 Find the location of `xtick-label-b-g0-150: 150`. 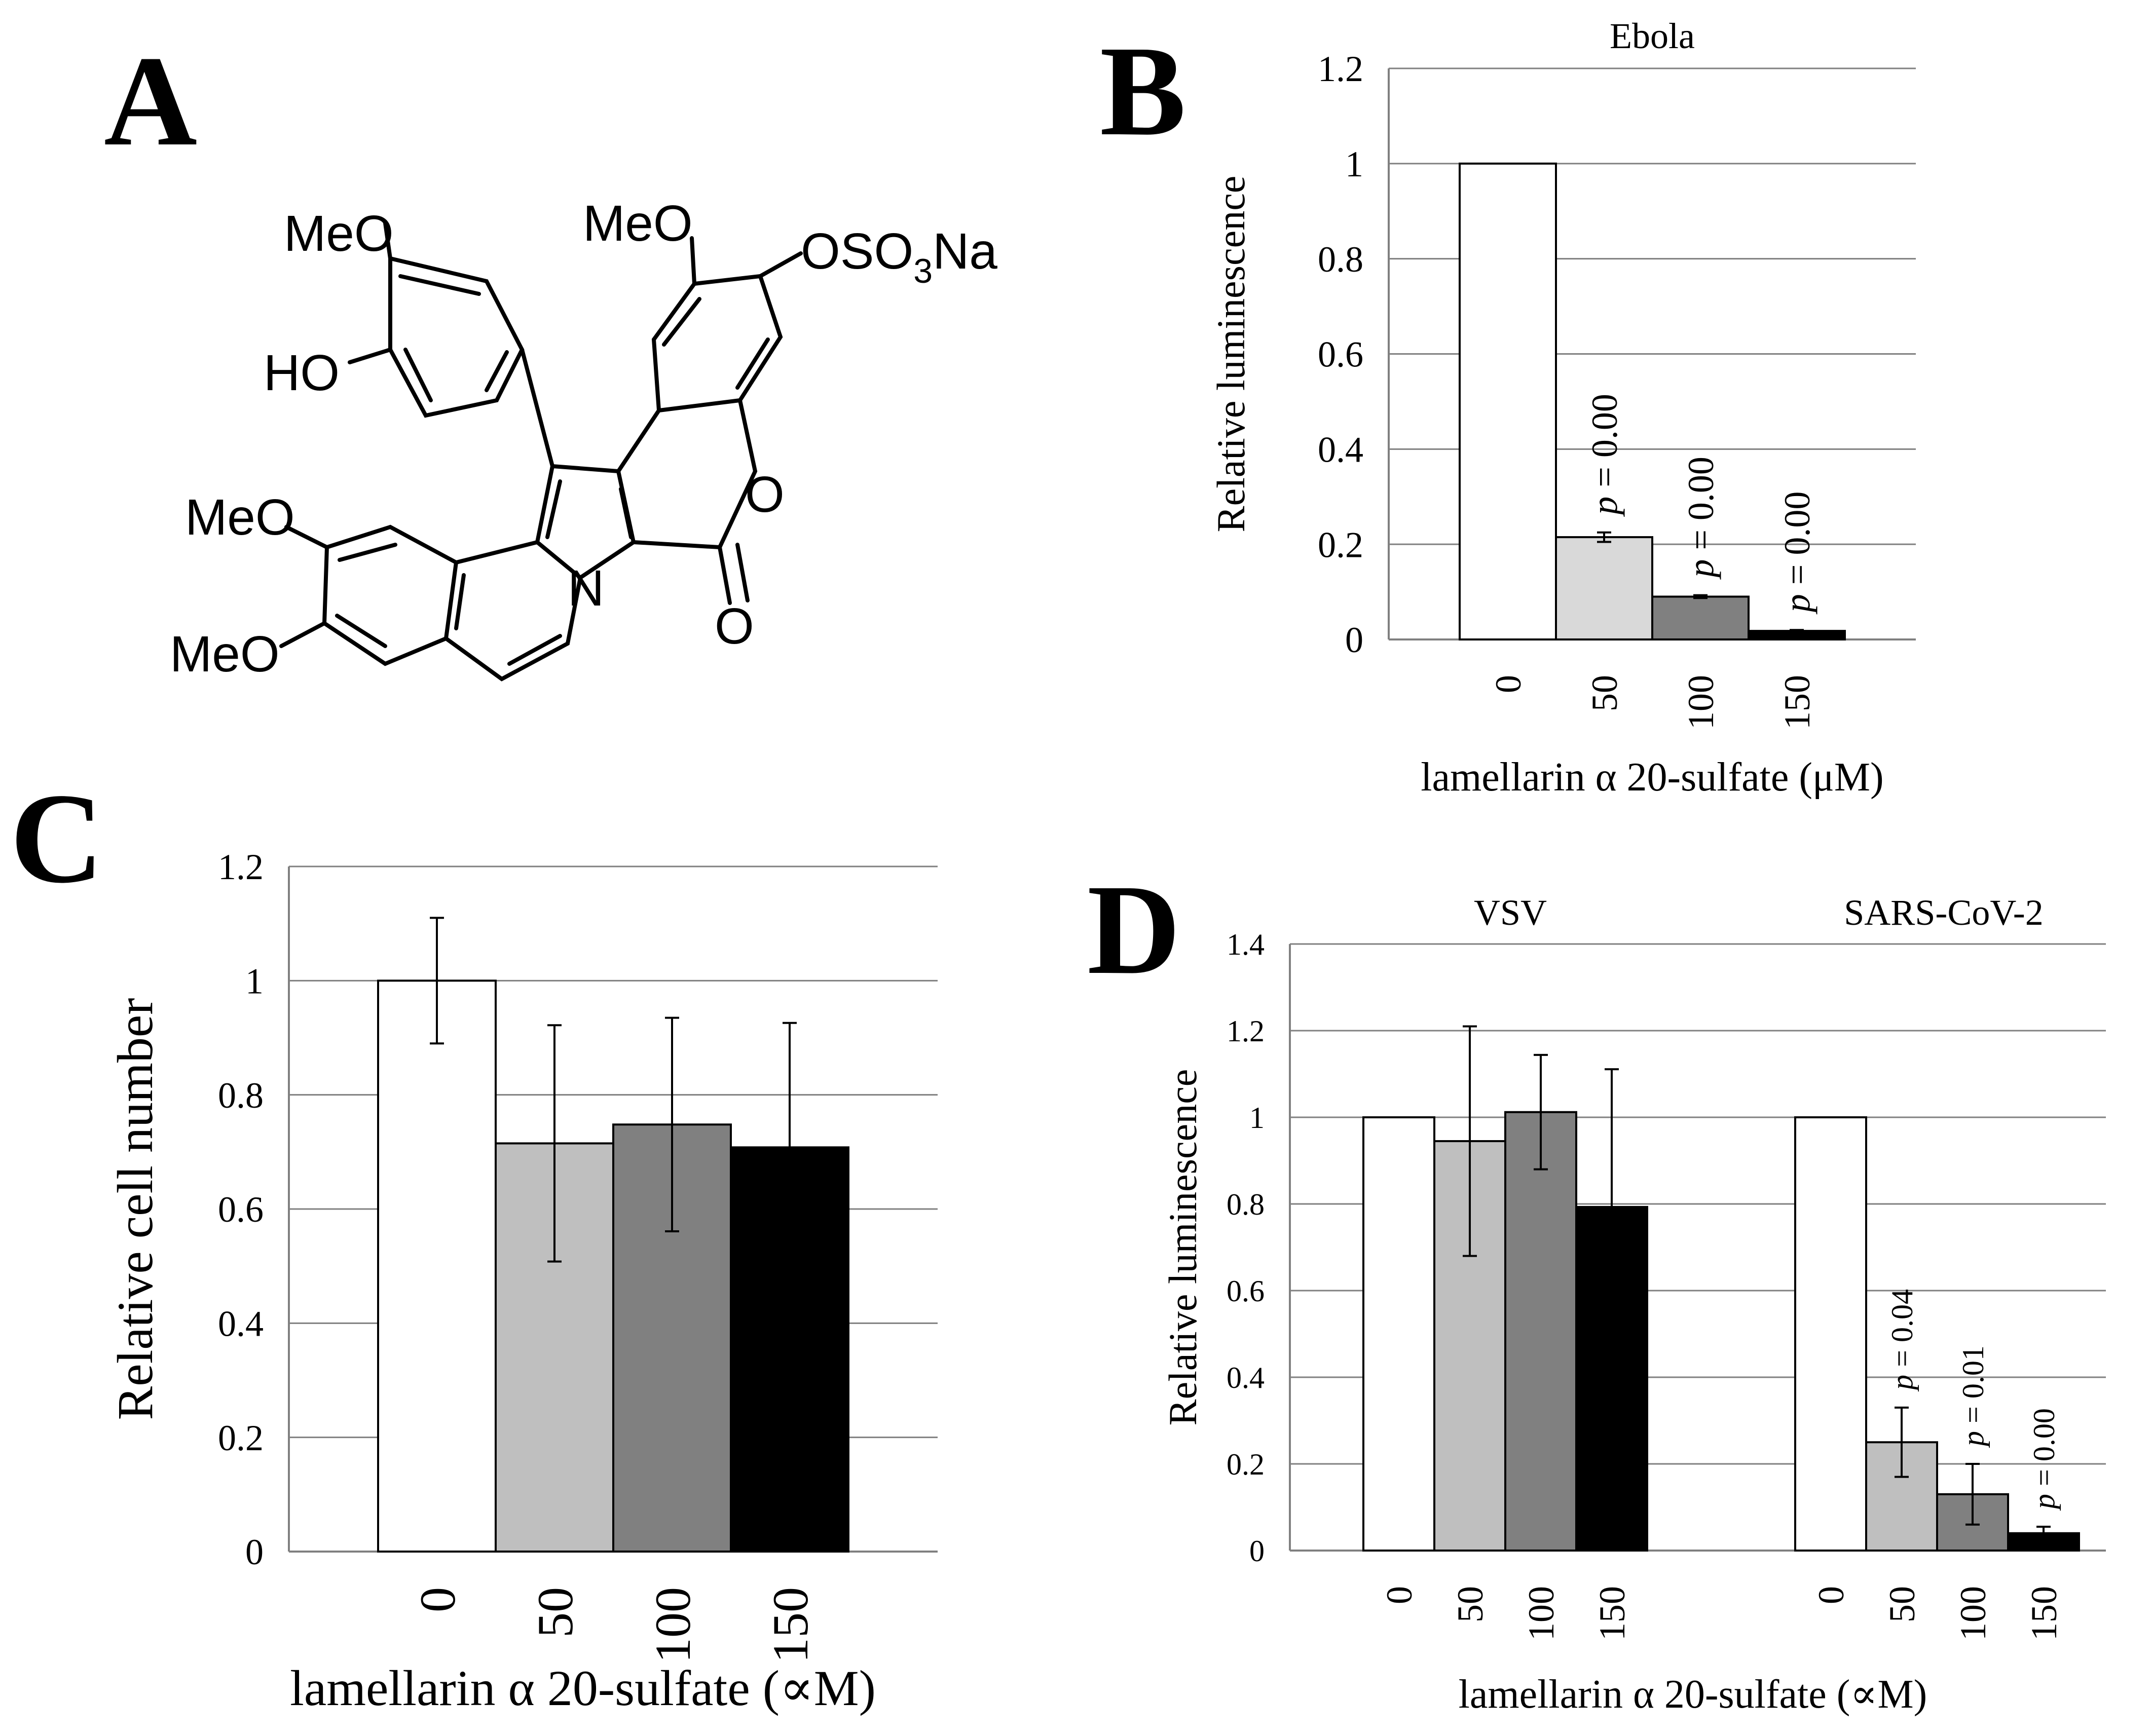

xtick-label-b-g0-150: 150 is located at coordinates (1797, 702).